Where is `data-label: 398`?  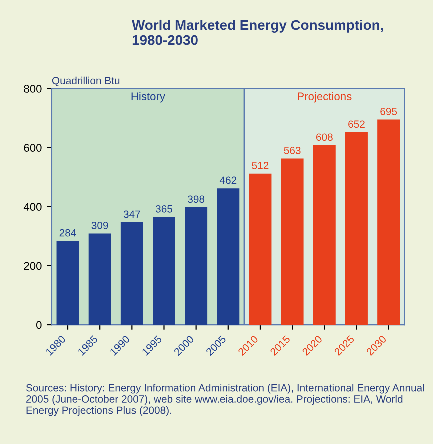
data-label: 398 is located at coordinates (196, 200).